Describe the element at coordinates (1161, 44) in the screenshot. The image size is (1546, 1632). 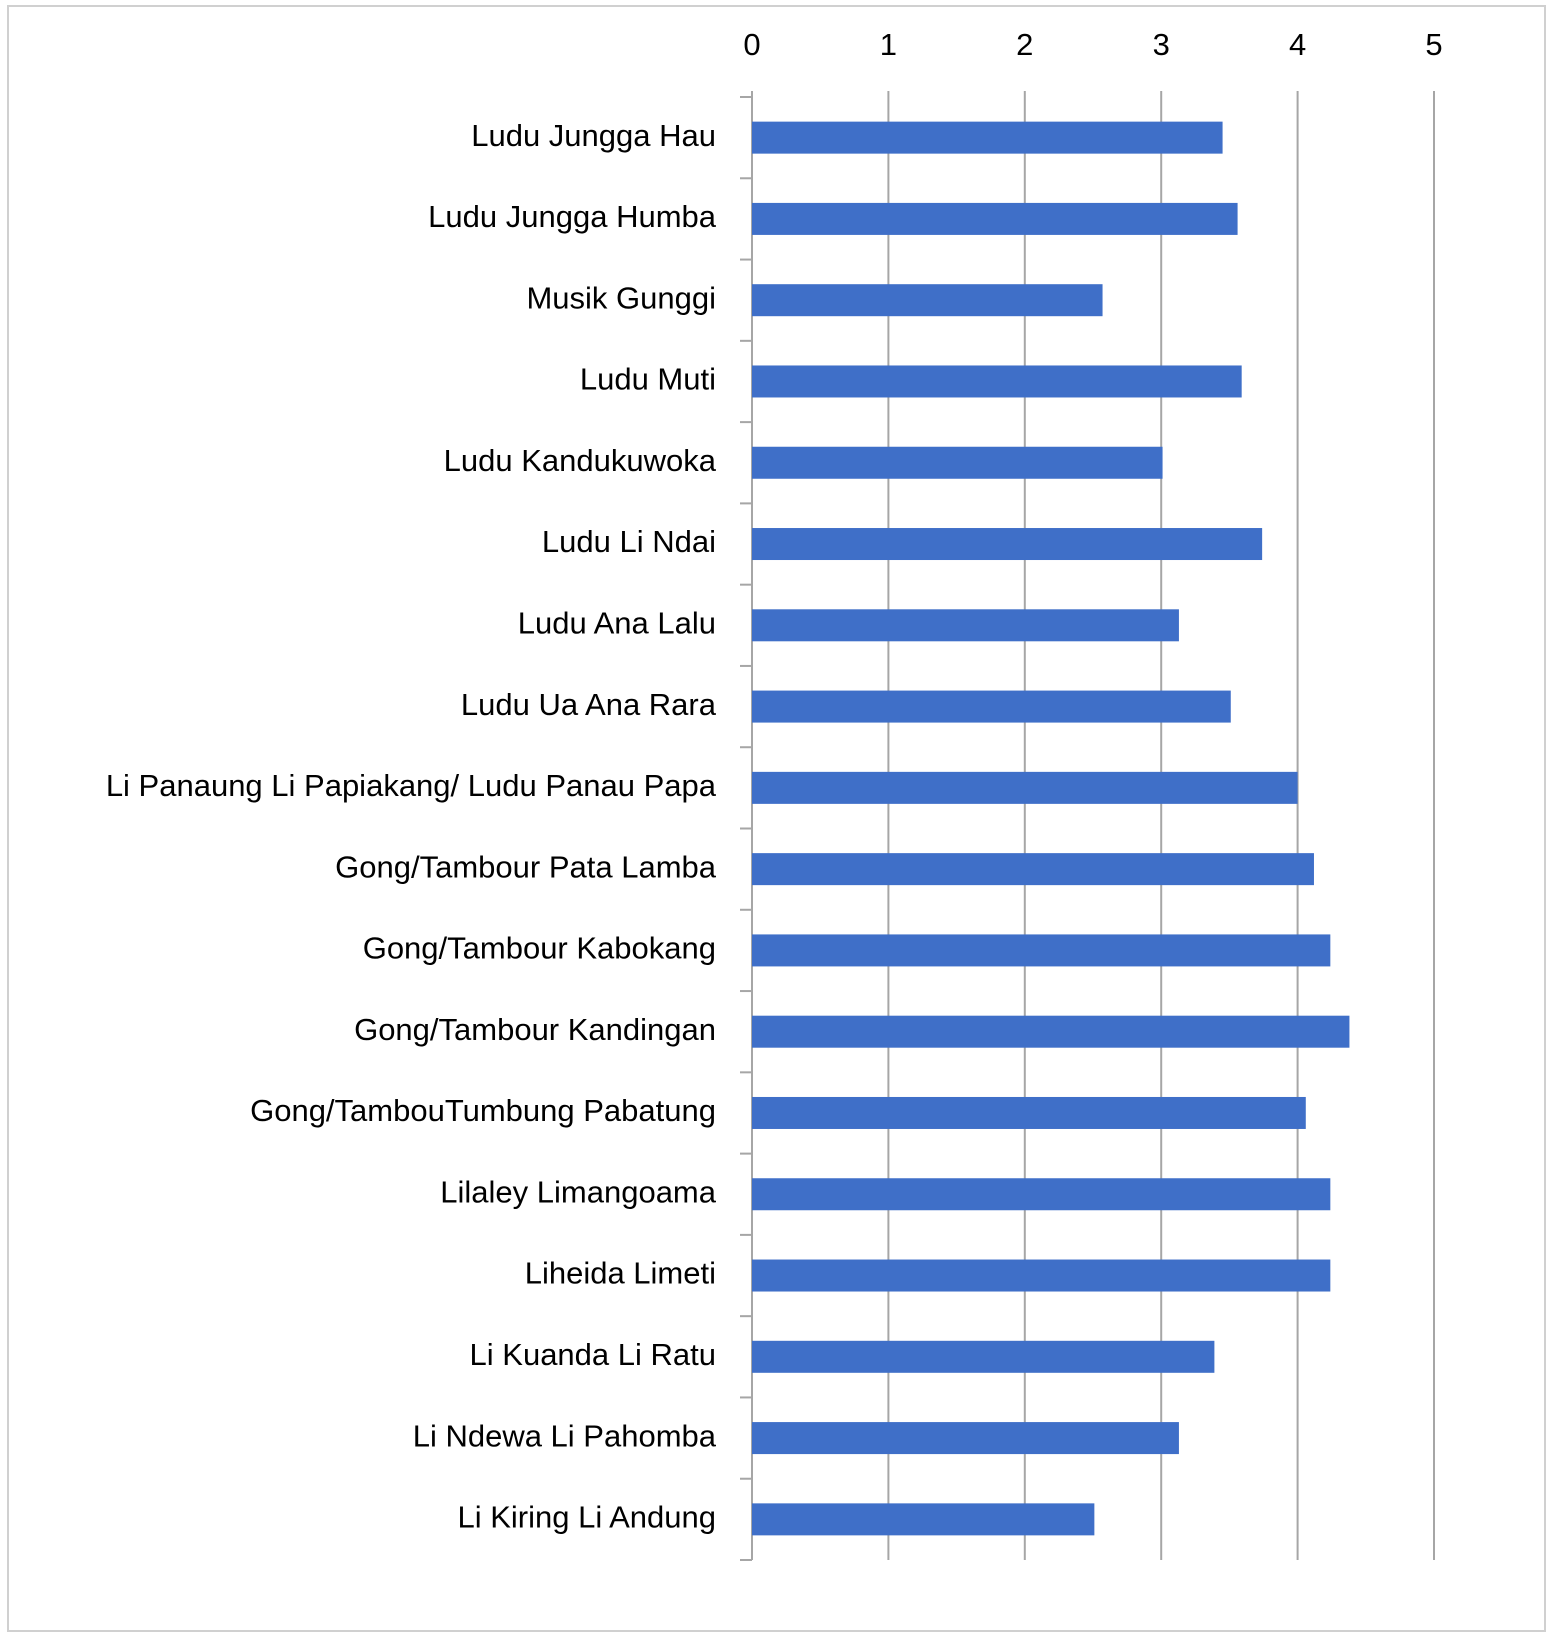
I see `x-tick-label: 3` at that location.